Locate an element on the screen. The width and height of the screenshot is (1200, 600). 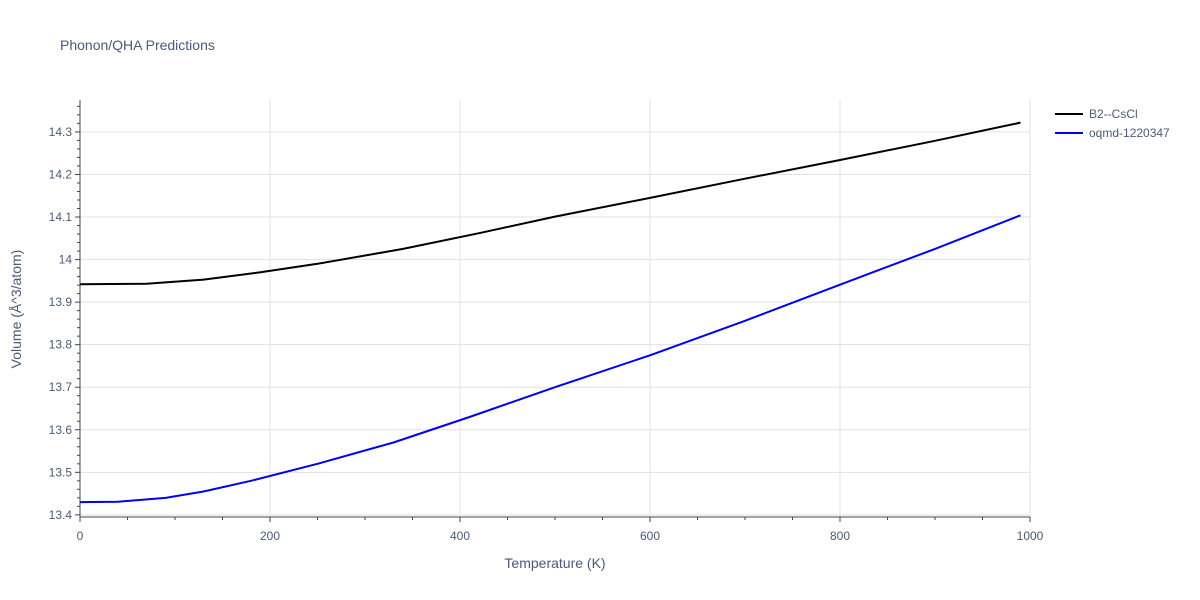
y-tick-label: 13.4 is located at coordinates (61, 515).